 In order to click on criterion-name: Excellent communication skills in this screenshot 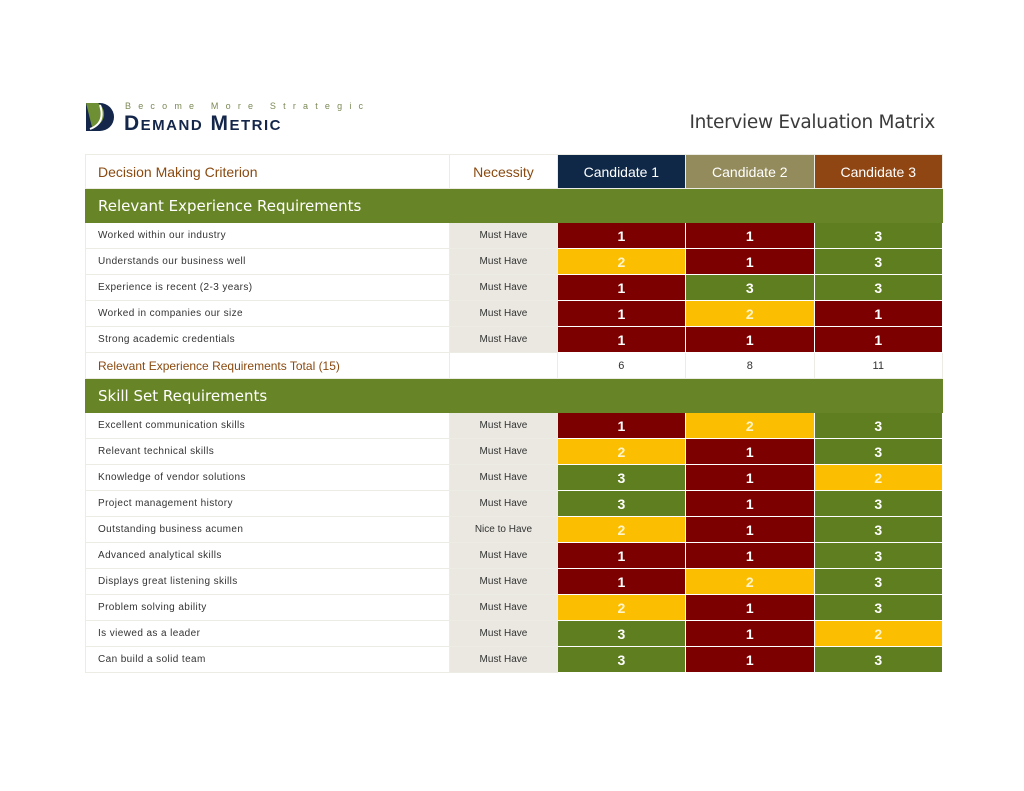, I will do `click(267, 425)`.